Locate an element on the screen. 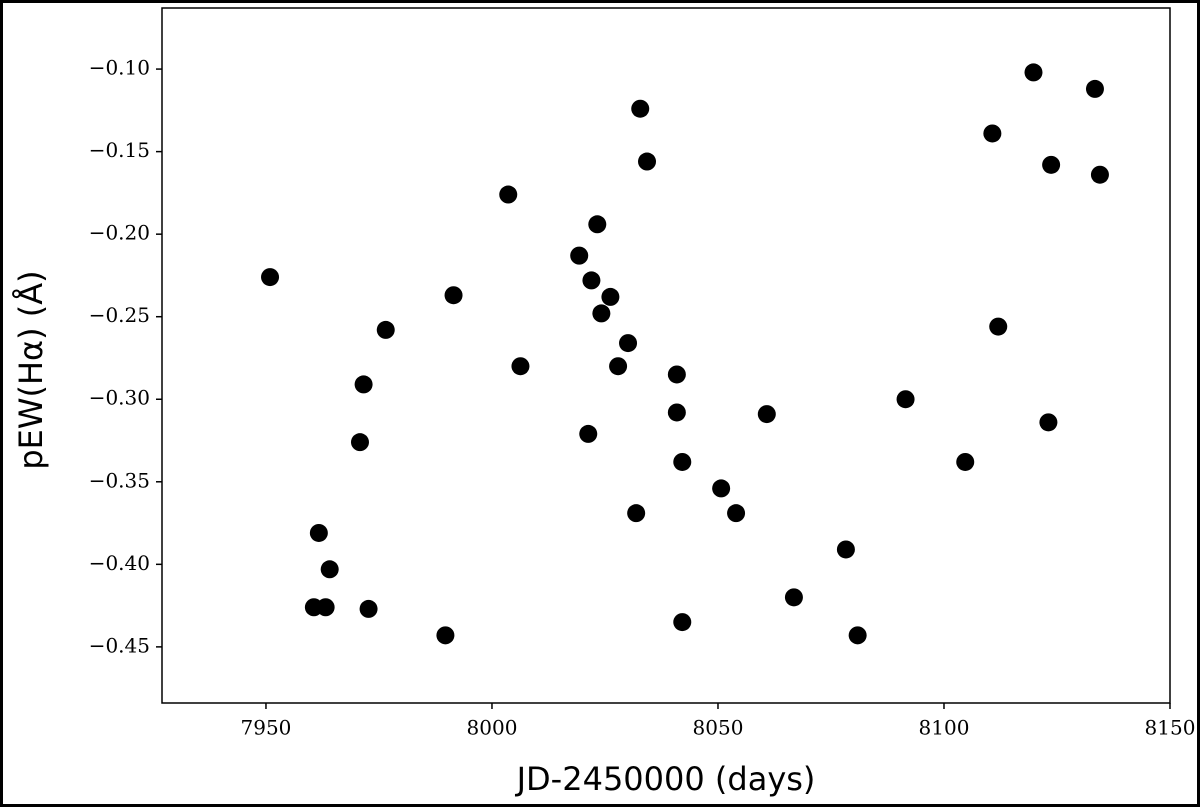  y-tick-label: −0.35 is located at coordinates (119, 480).